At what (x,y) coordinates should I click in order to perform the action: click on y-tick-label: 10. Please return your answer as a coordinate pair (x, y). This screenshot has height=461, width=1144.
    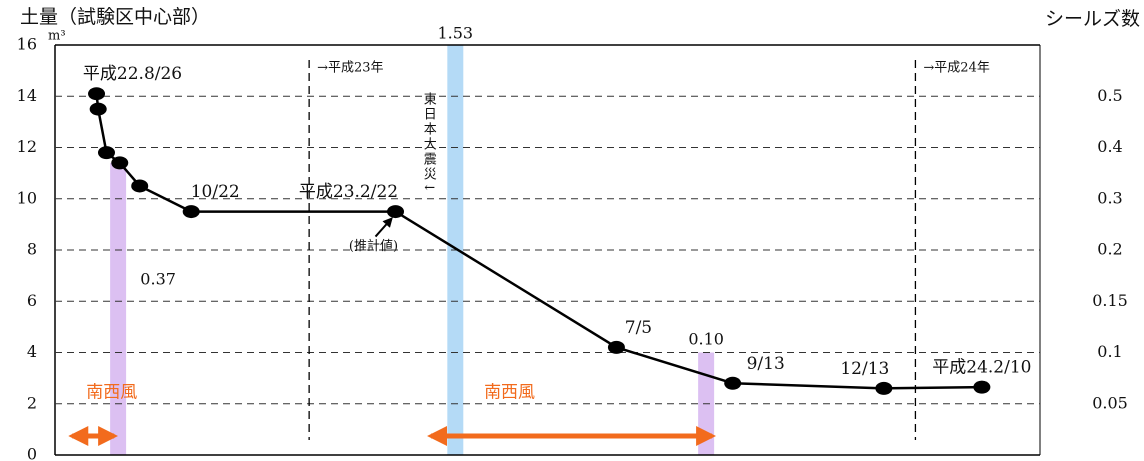
    Looking at the image, I should click on (27, 197).